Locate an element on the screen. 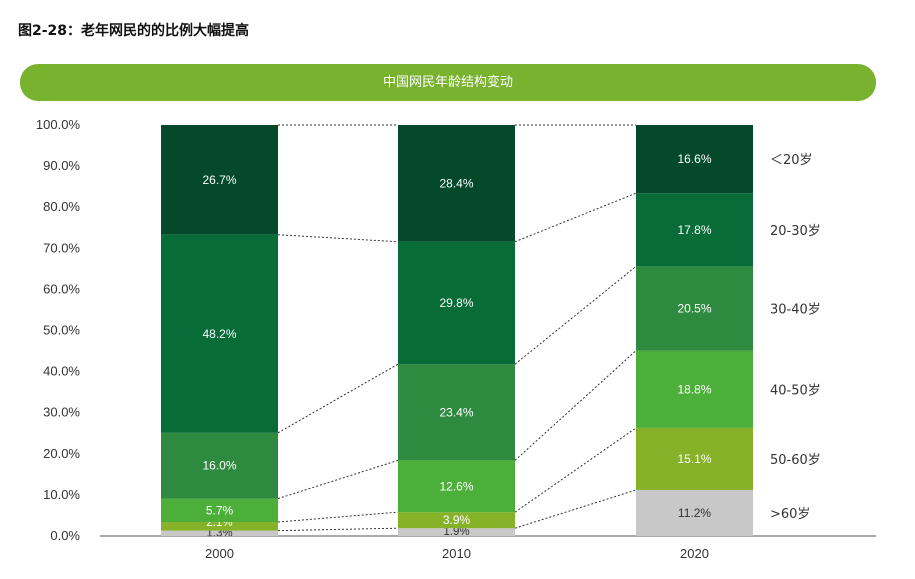 The width and height of the screenshot is (915, 579). data-label: 18.8% is located at coordinates (694, 389).